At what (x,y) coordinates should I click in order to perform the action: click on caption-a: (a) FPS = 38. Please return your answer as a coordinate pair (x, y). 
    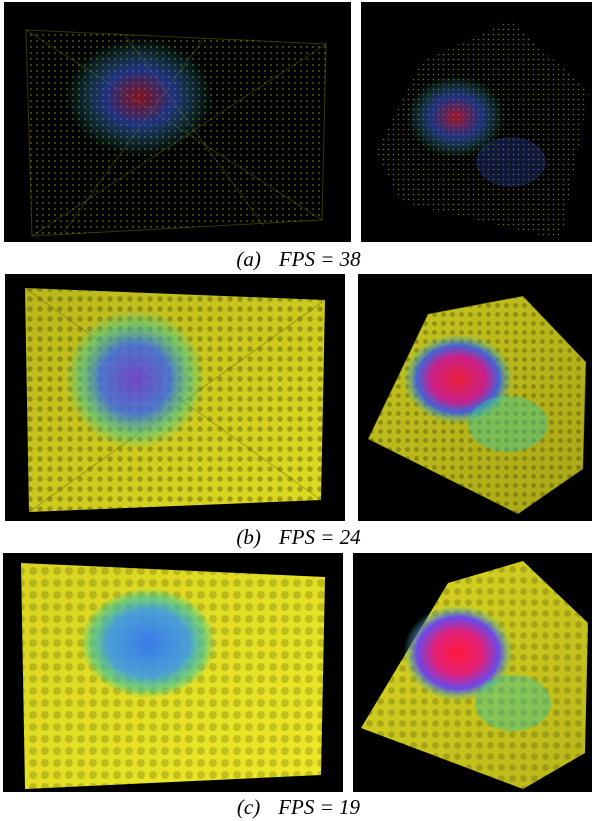
    Looking at the image, I should click on (298, 259).